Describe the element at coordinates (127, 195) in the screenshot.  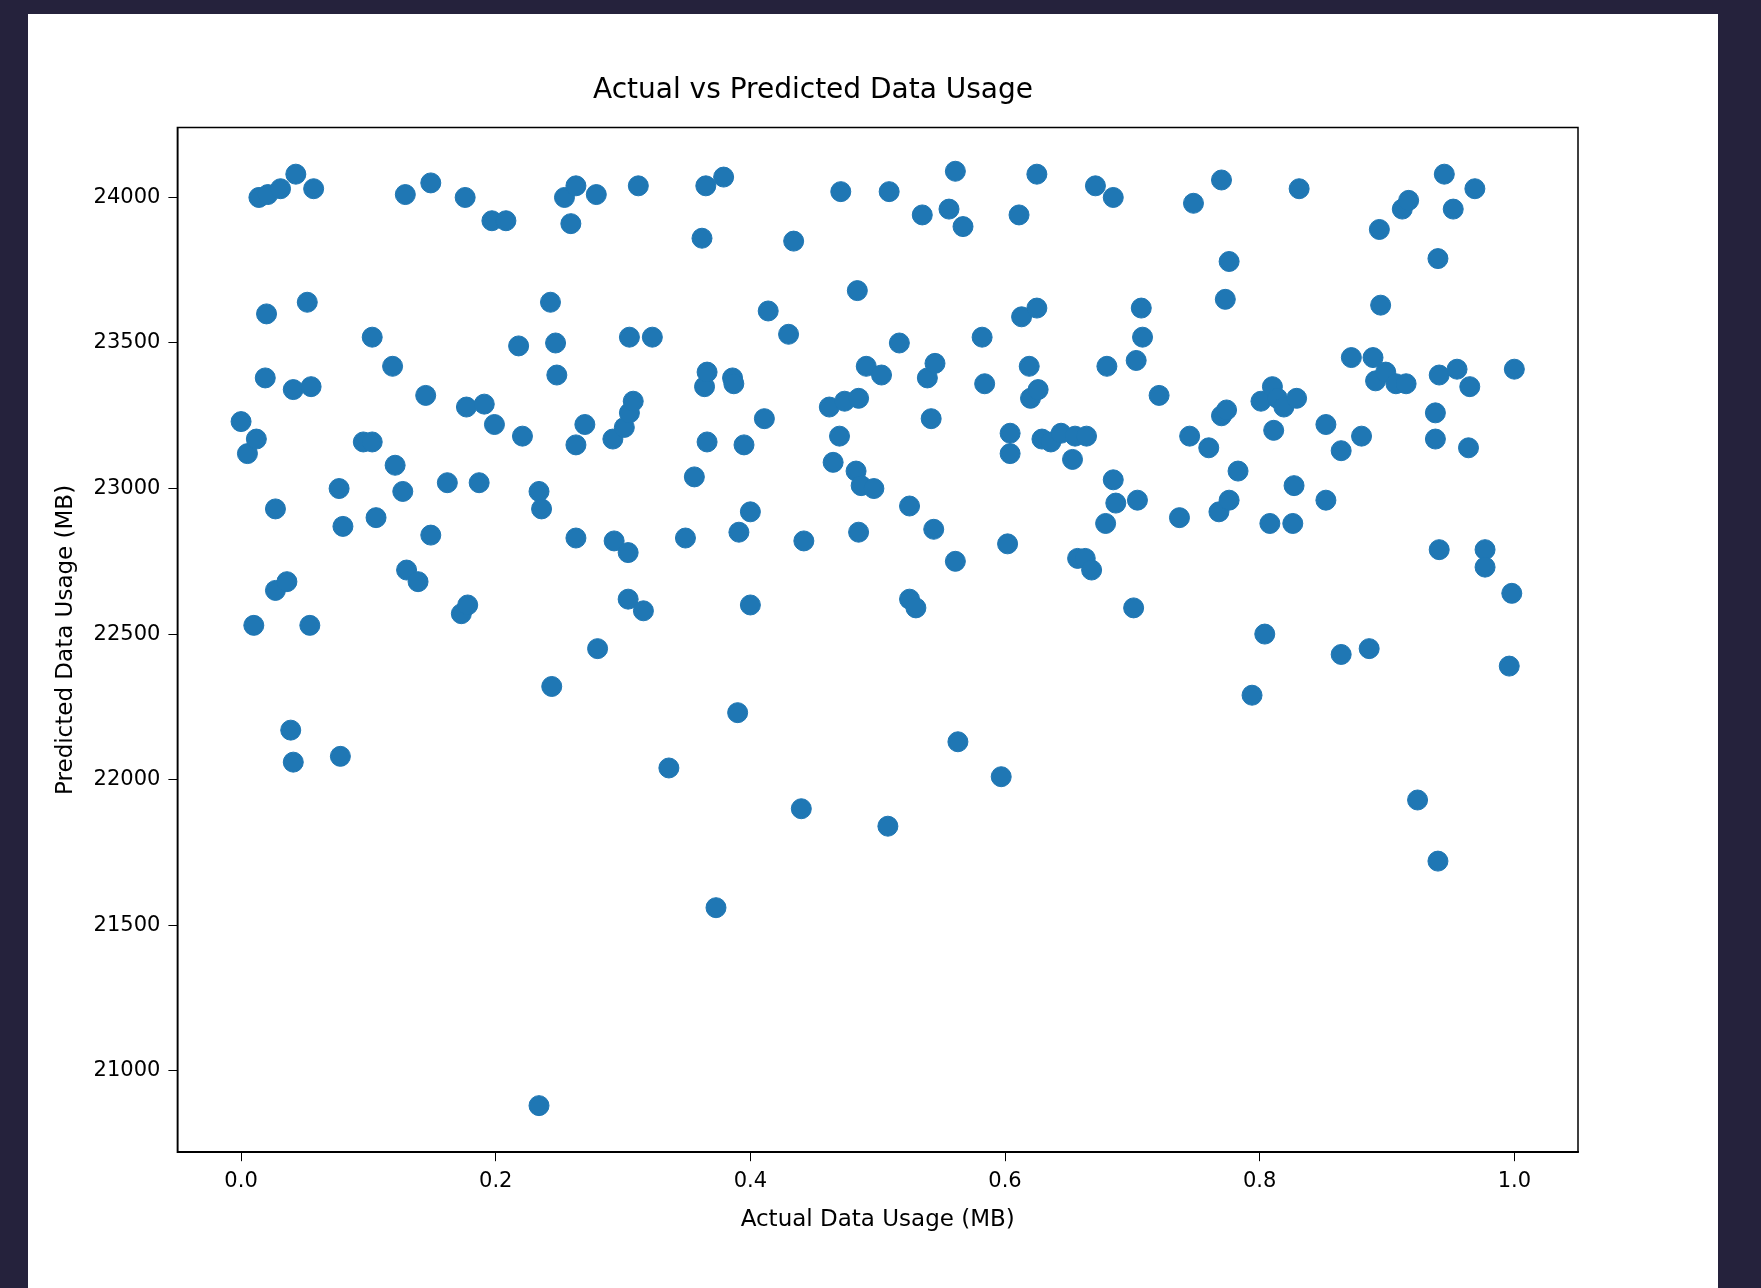
I see `y-tick-label: 24000` at that location.